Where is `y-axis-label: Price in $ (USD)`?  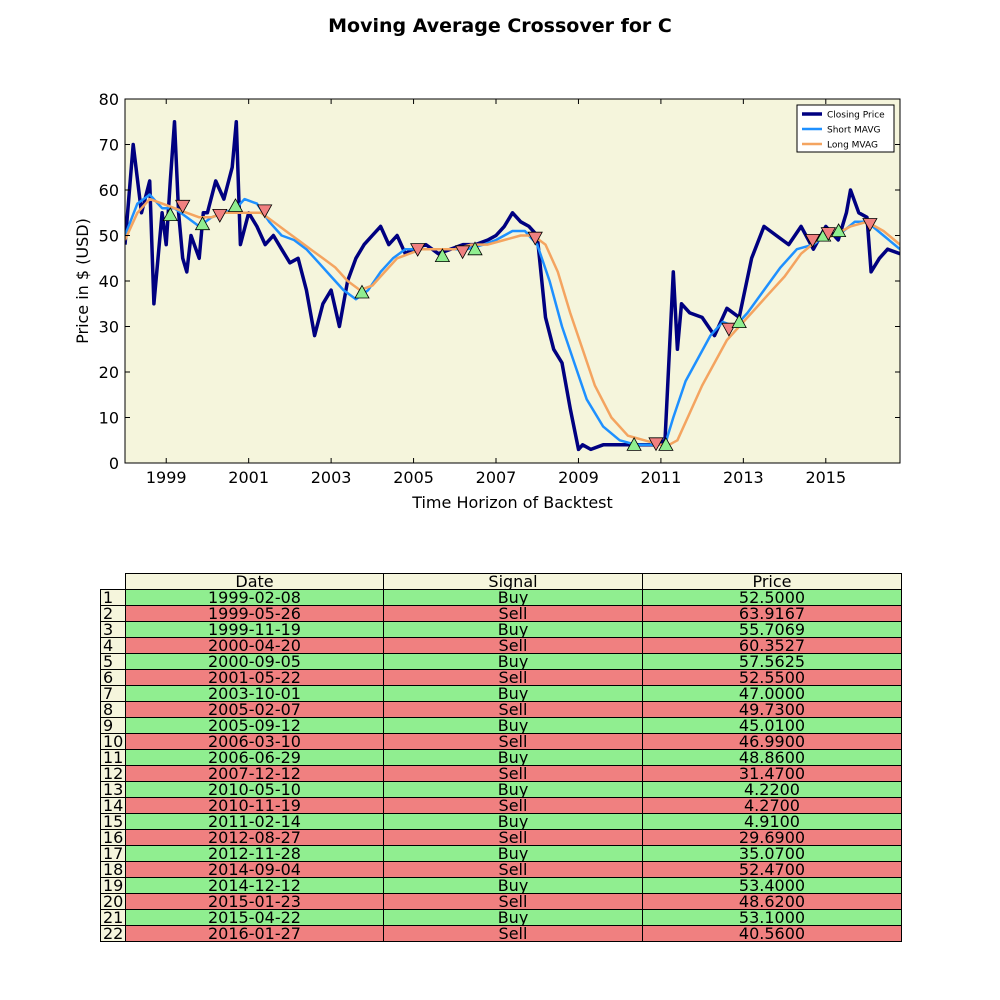 y-axis-label: Price in $ (USD) is located at coordinates (82, 281).